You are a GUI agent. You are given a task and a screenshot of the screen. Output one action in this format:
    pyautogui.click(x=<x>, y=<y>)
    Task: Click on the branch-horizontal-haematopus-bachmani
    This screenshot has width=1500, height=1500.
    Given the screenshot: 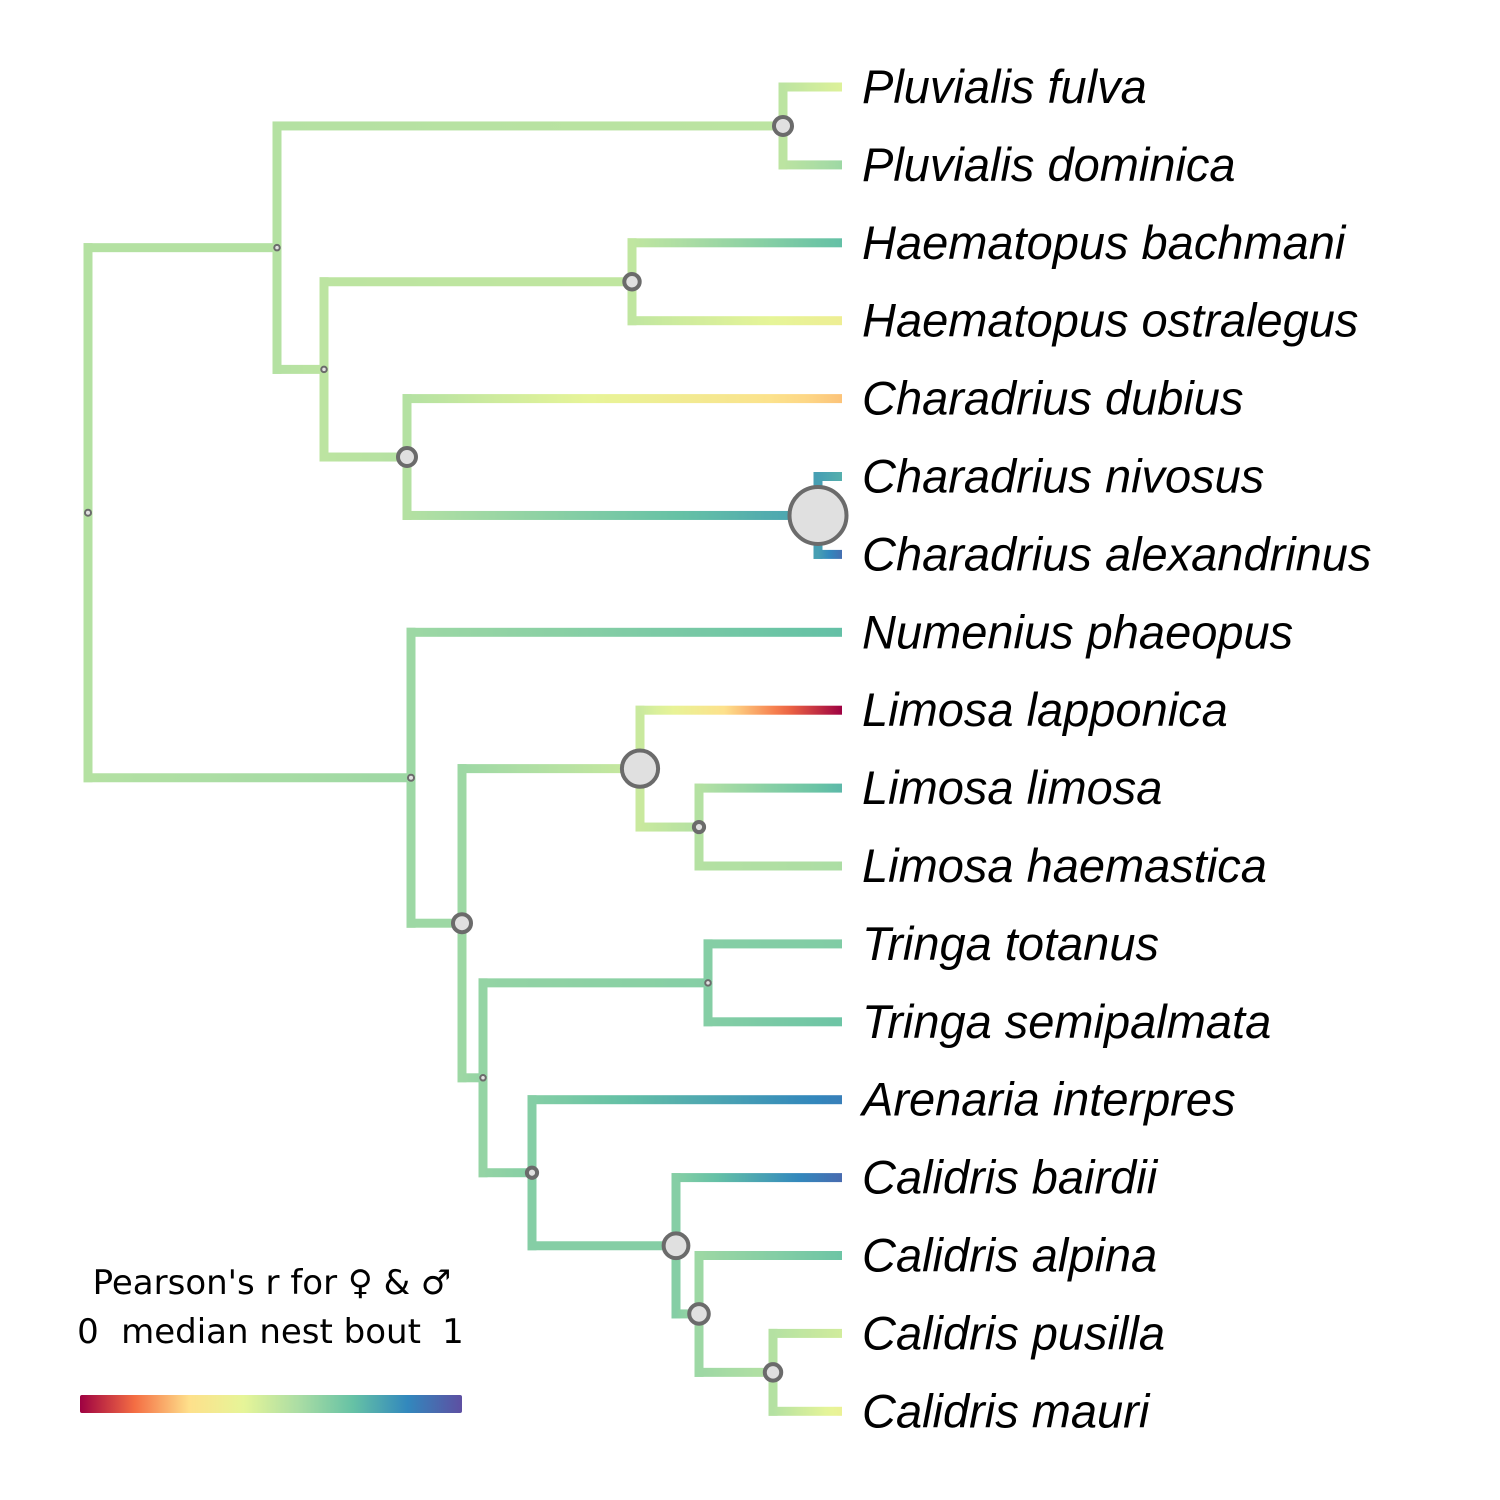 What is the action you would take?
    pyautogui.click(x=734, y=243)
    